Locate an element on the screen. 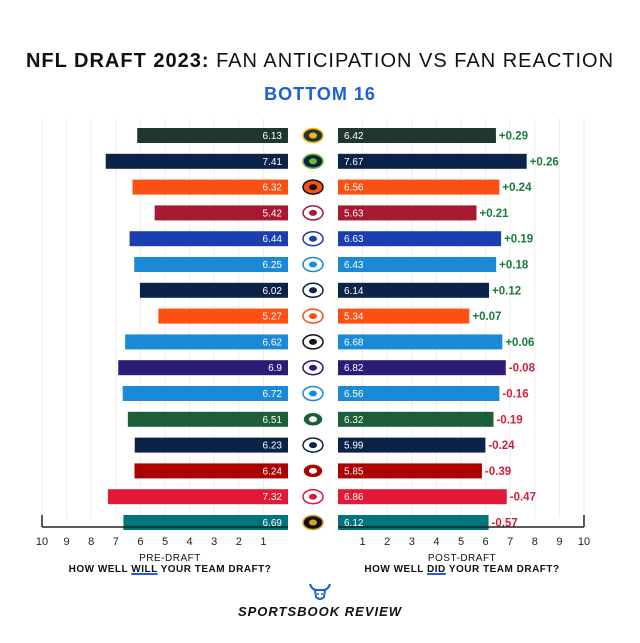 Image resolution: width=640 pixels, height=643 pixels. jets-logo-icon is located at coordinates (313, 419).